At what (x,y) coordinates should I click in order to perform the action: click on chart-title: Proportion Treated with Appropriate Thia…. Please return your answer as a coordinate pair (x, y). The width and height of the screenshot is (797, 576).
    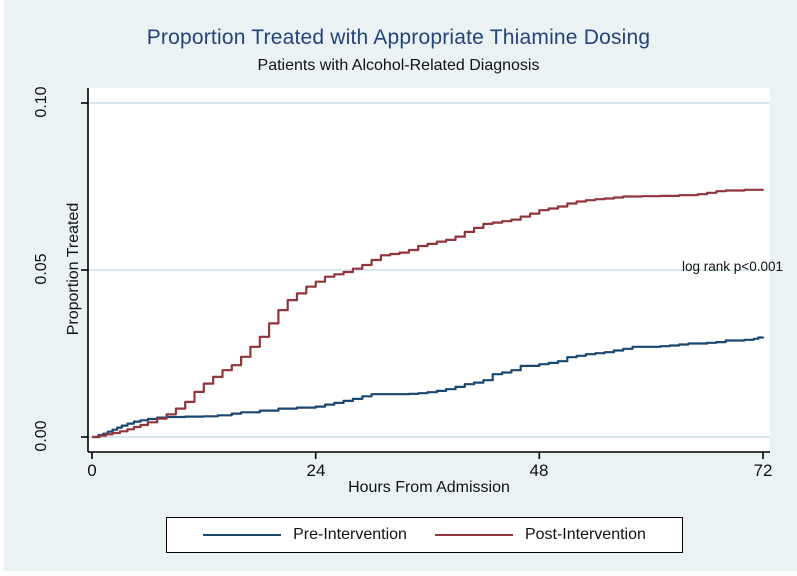
    Looking at the image, I should click on (398, 37).